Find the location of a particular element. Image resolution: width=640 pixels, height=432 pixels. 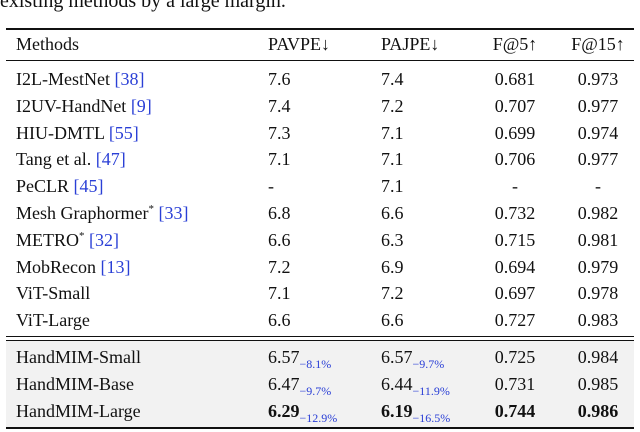

method-name: METRO is located at coordinates (47, 239).